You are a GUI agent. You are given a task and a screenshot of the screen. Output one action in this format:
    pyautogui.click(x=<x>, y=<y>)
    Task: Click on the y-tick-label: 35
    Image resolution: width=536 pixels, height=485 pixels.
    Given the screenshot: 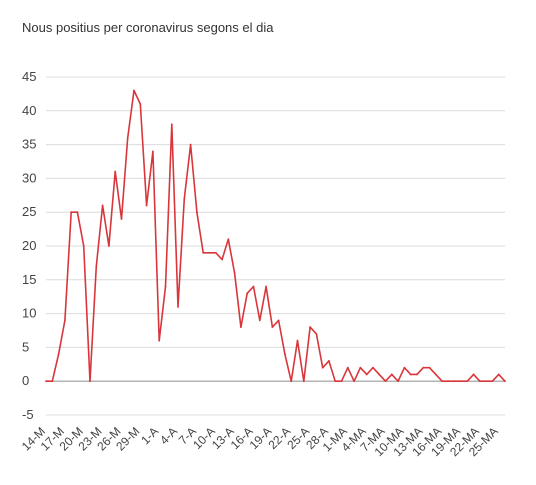 What is the action you would take?
    pyautogui.click(x=29, y=144)
    